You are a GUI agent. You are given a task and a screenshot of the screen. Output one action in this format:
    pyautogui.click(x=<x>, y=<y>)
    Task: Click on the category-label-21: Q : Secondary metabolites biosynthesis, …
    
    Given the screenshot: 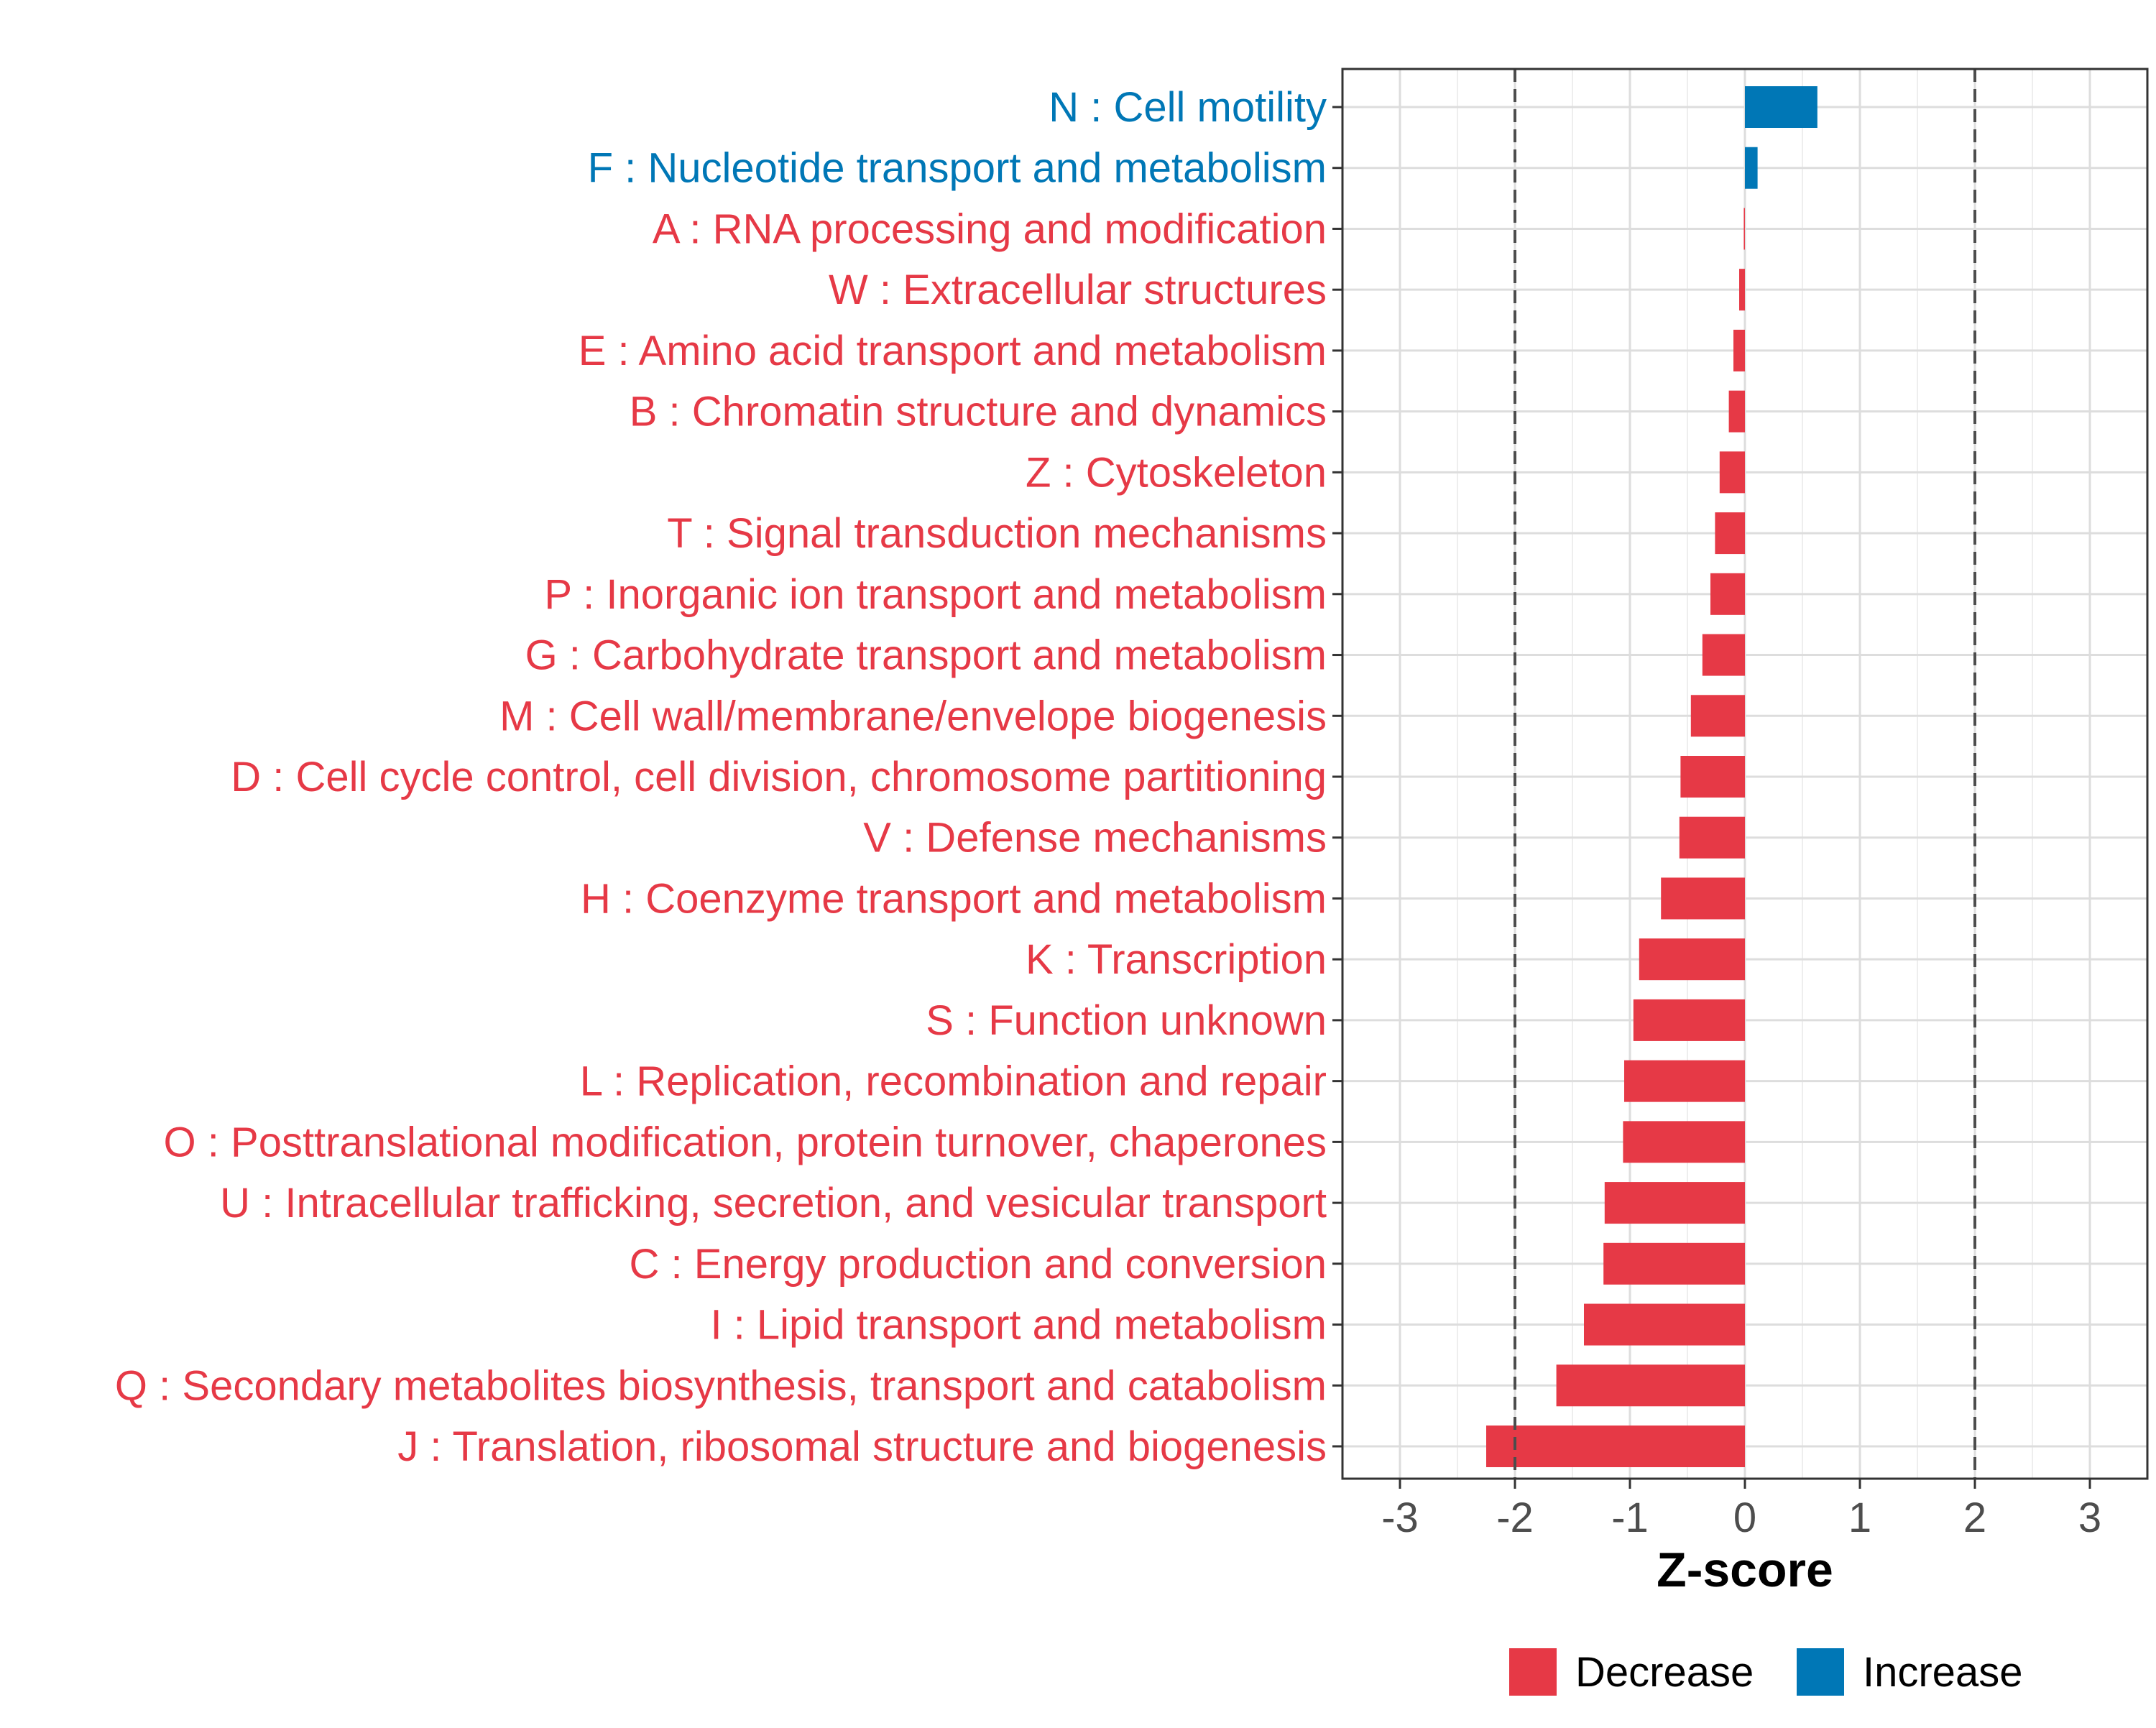 What is the action you would take?
    pyautogui.click(x=721, y=1386)
    